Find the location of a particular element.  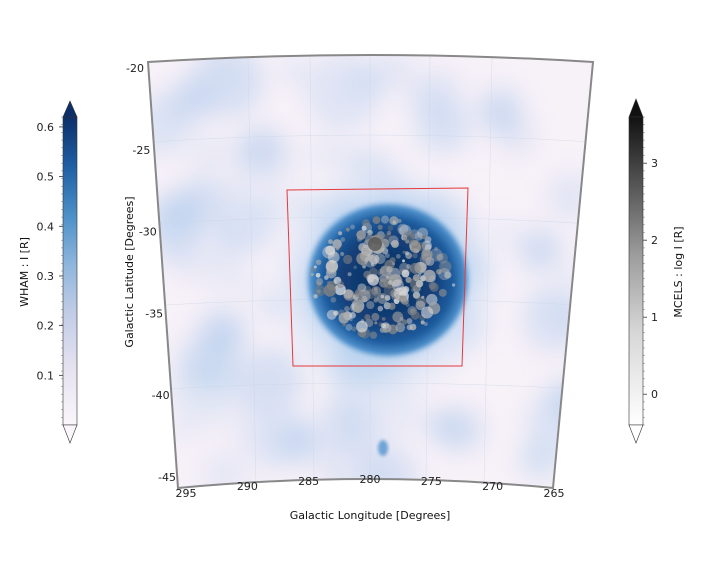

x-axis-title: Galactic Longitude [Degrees] is located at coordinates (370, 515).